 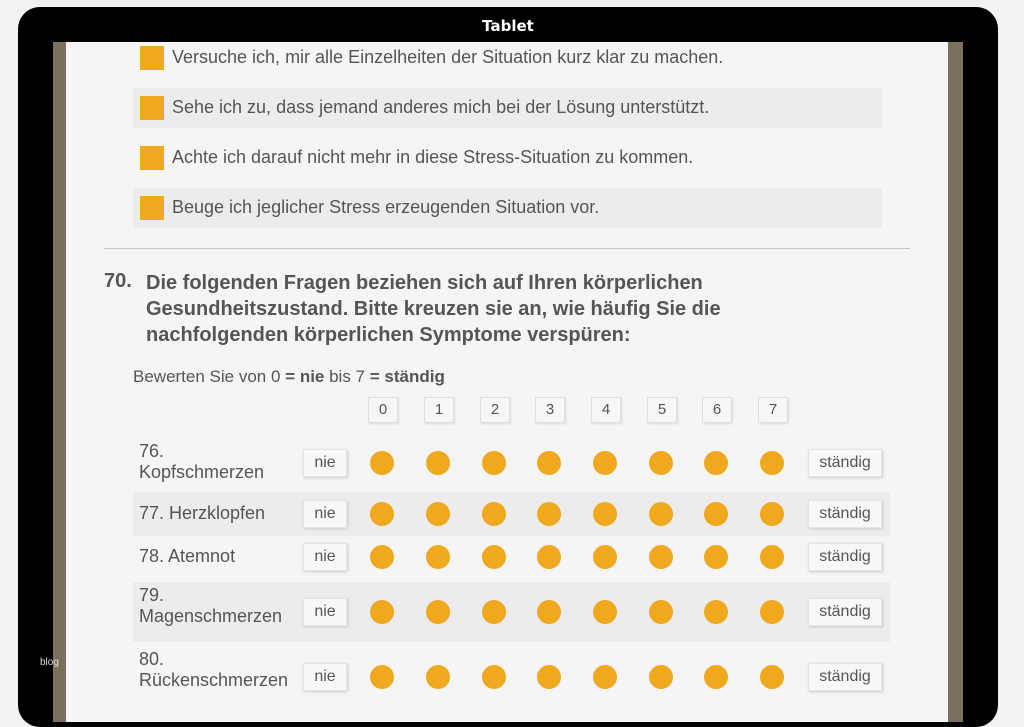 I want to click on symptom-label: 80. Rückenschmerzen, so click(x=219, y=670).